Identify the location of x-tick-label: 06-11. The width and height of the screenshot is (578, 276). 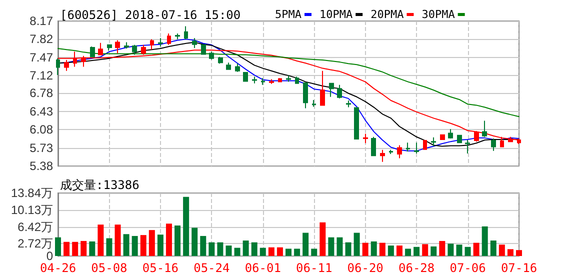
(314, 268).